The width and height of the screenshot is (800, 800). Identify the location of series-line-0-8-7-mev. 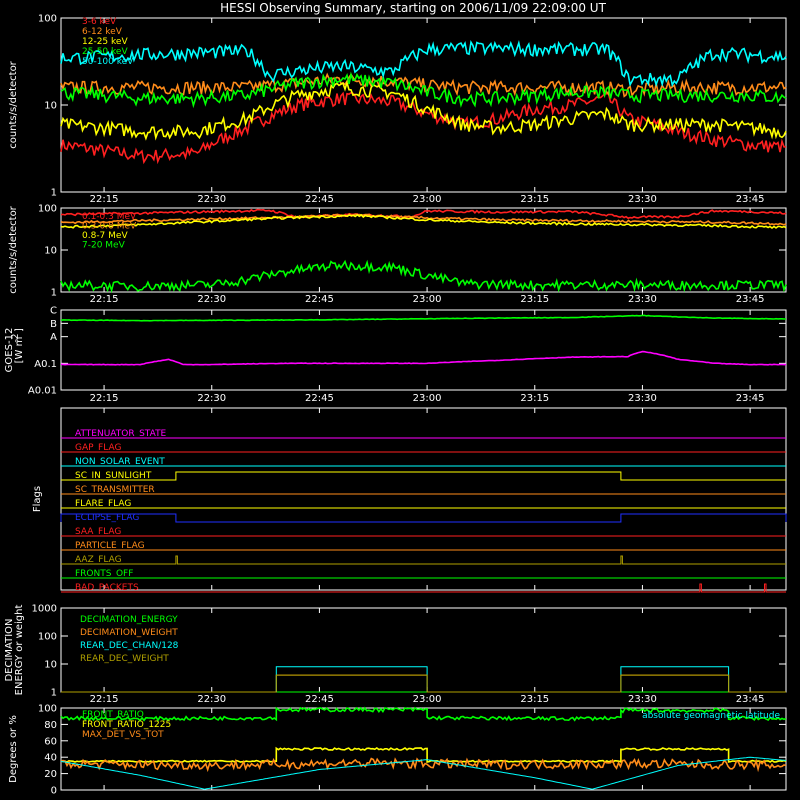
(423, 221).